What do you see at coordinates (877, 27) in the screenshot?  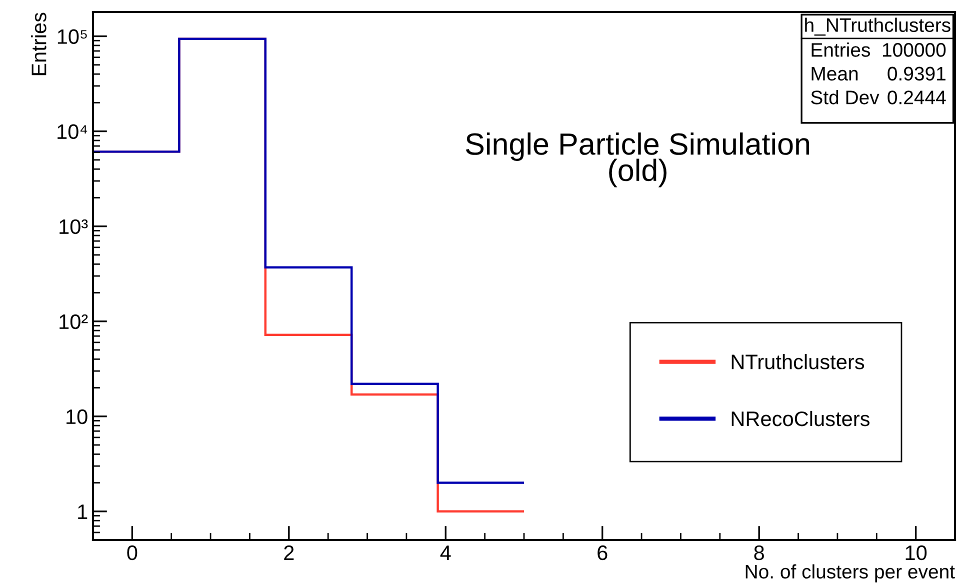 I see `annotation: h_NTruthclusters` at bounding box center [877, 27].